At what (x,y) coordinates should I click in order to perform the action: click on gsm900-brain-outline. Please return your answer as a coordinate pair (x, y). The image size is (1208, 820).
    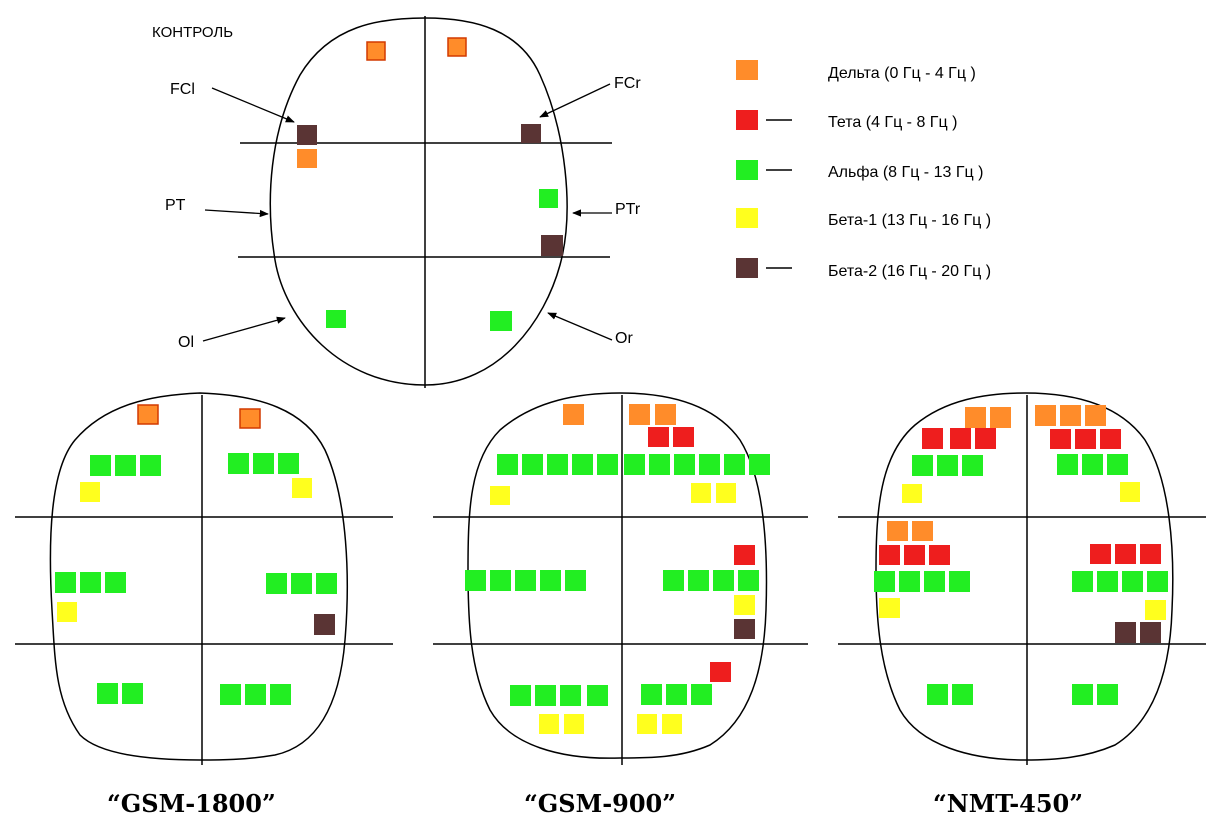
    Looking at the image, I should click on (617, 575).